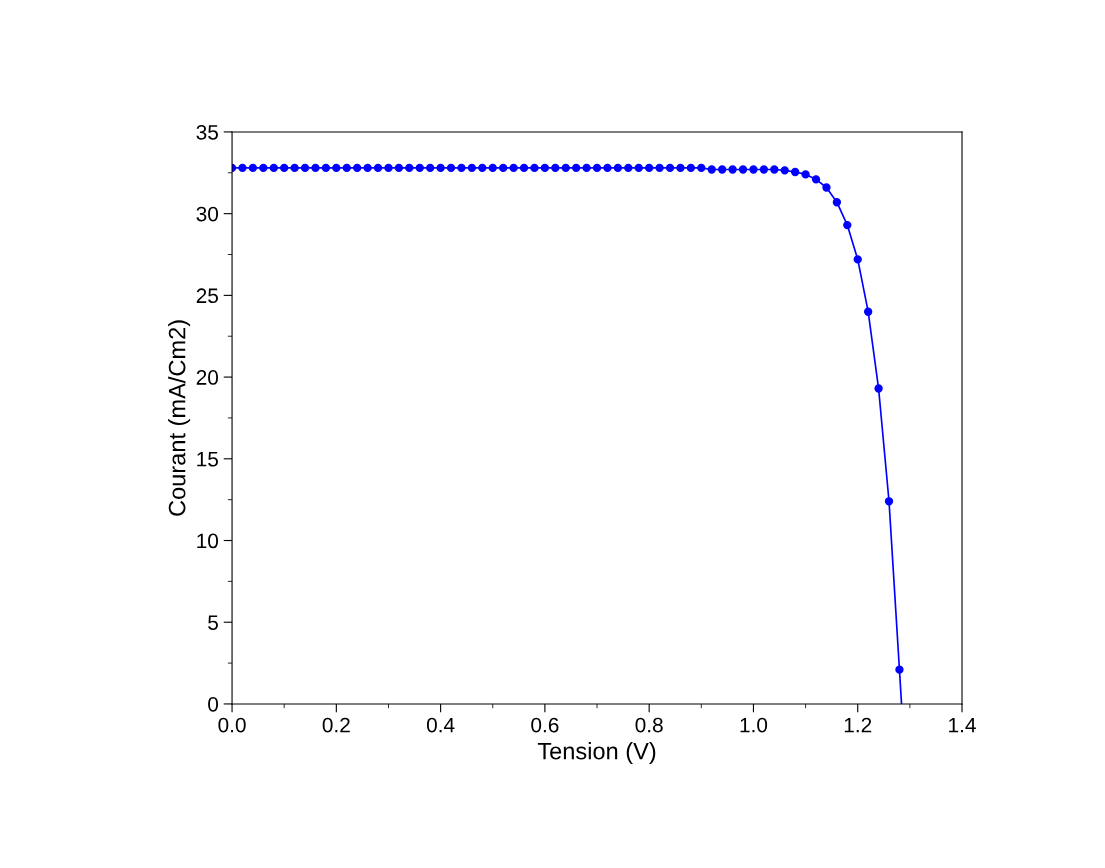  I want to click on x-tick-label: 0.8, so click(649, 725).